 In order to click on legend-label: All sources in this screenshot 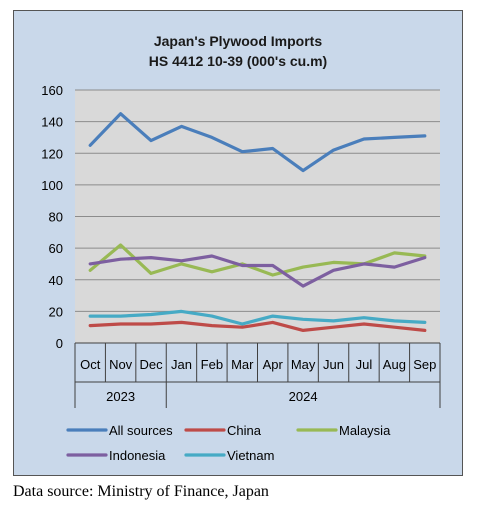, I will do `click(141, 430)`.